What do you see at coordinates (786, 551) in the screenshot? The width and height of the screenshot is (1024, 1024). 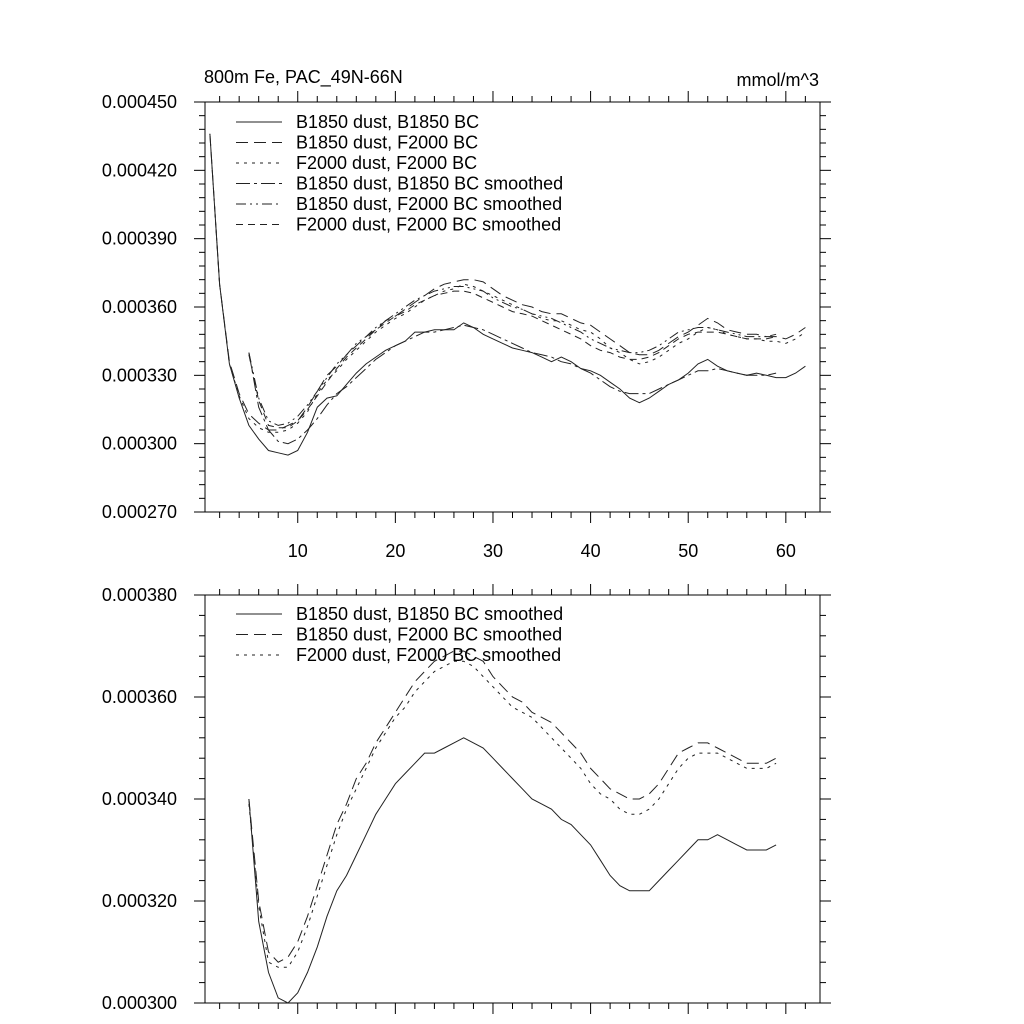 I see `x-tick-label: 60` at bounding box center [786, 551].